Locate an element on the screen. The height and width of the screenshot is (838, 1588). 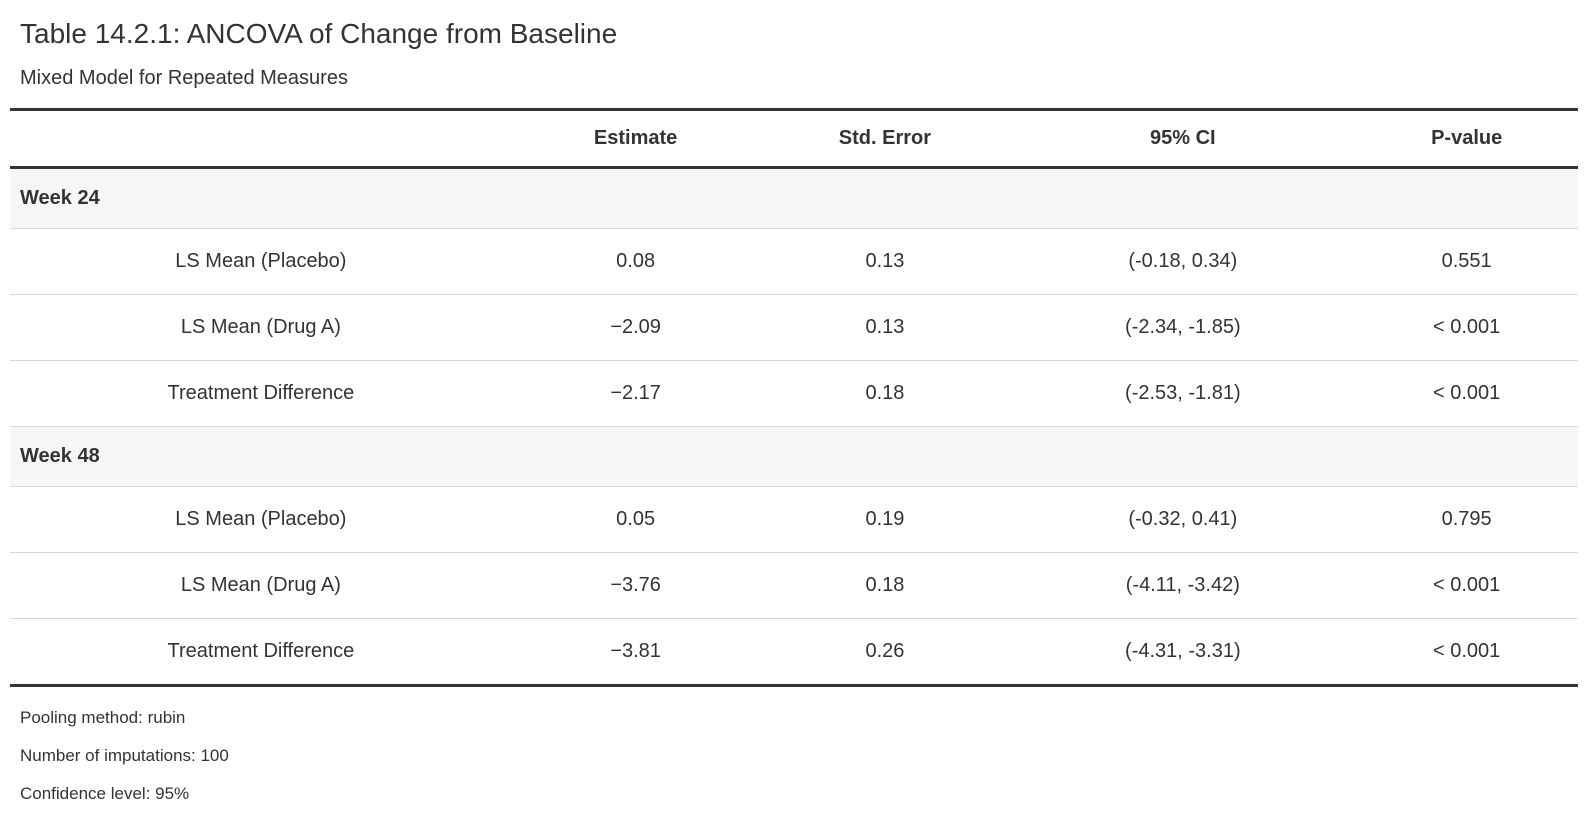
group-header-row-week24: Week 24 is located at coordinates (794, 198).